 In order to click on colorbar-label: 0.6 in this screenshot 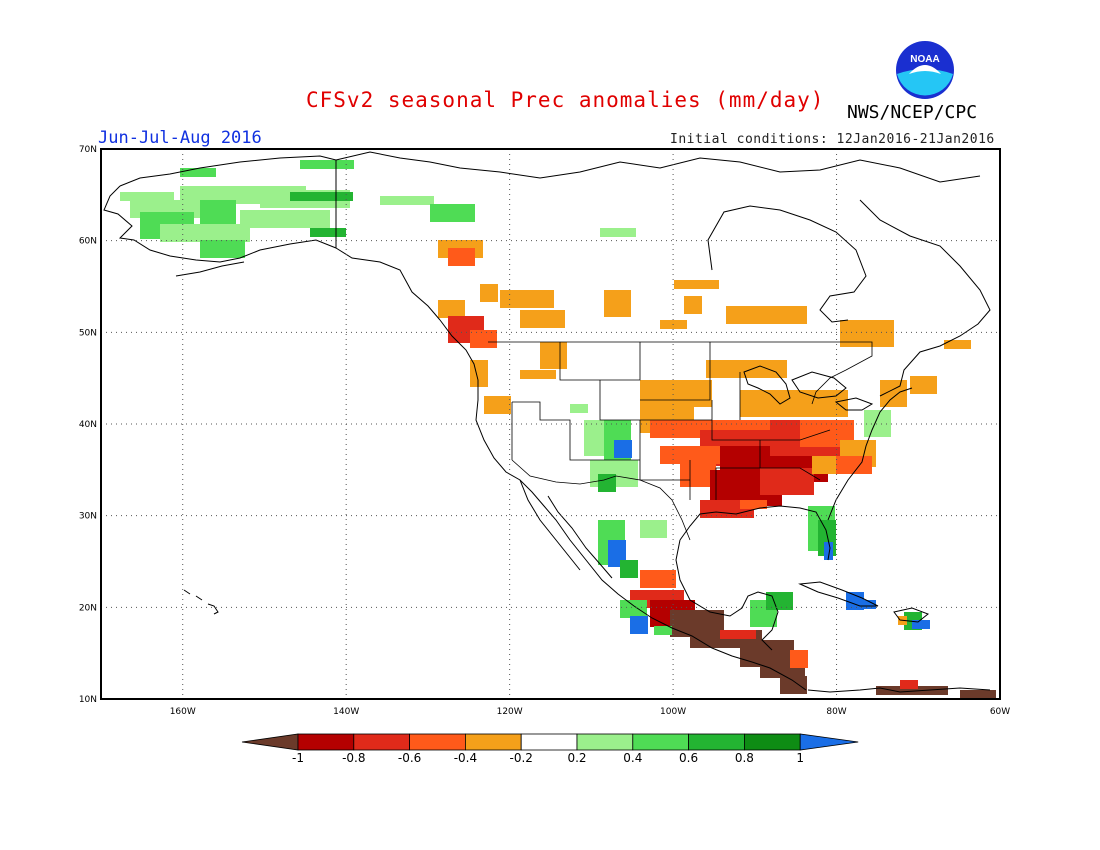, I will do `click(688, 758)`.